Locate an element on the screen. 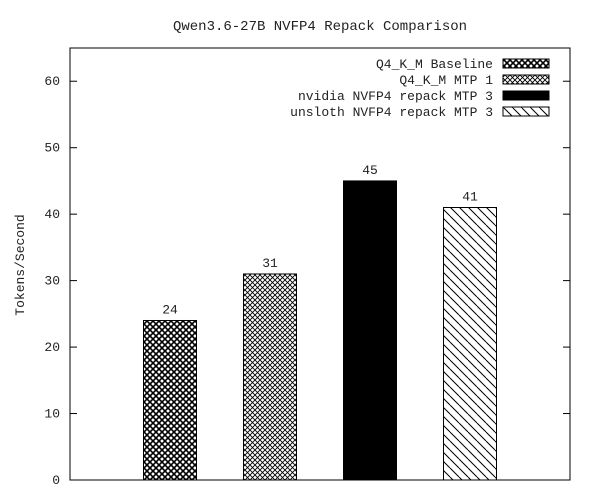  legend-entry-label: Q4_K_M Baseline is located at coordinates (434, 64).